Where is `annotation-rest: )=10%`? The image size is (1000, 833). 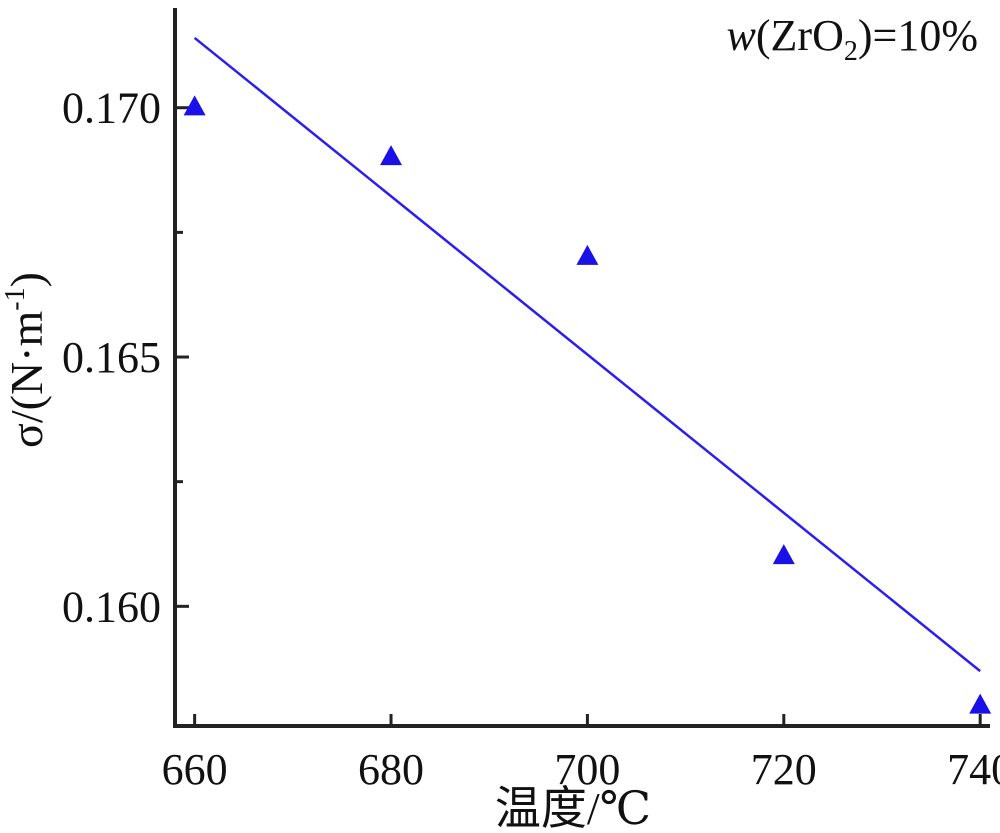
annotation-rest: )=10% is located at coordinates (918, 35).